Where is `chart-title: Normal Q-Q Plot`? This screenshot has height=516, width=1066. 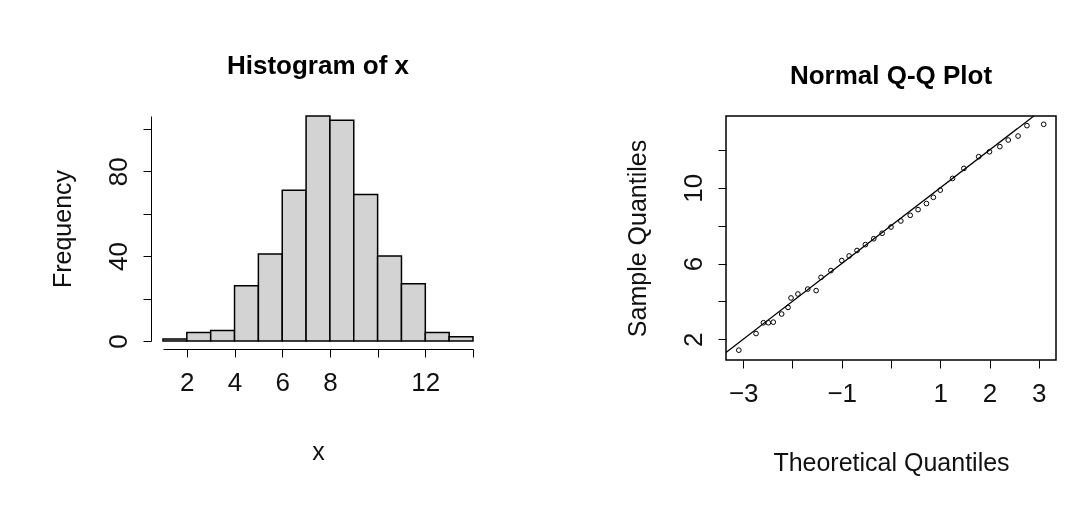
chart-title: Normal Q-Q Plot is located at coordinates (891, 75).